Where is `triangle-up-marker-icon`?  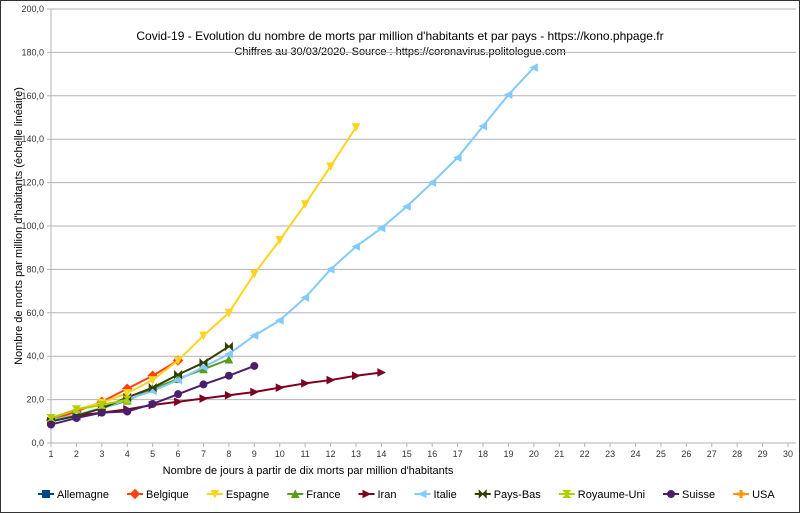
triangle-up-marker-icon is located at coordinates (229, 359).